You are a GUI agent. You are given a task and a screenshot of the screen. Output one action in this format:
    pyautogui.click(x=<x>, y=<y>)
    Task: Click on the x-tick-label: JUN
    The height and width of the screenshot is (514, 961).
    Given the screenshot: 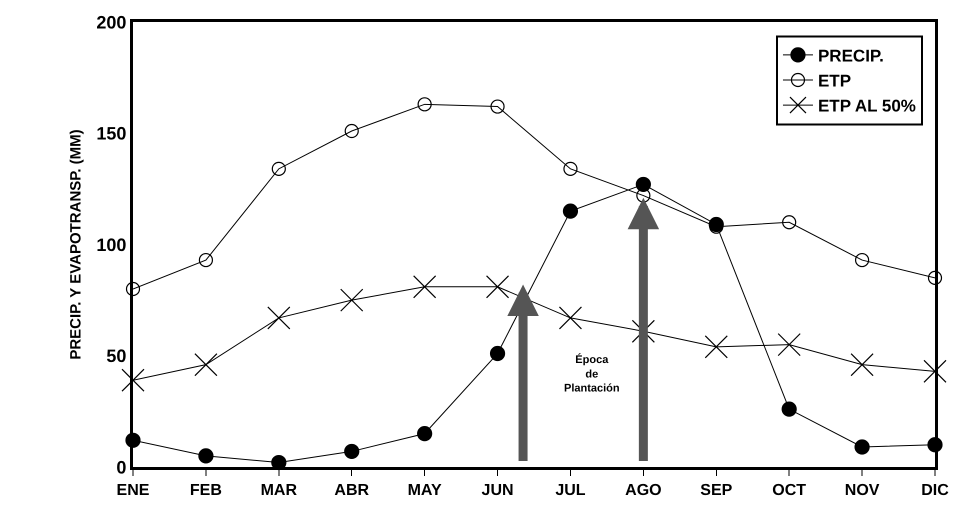 What is the action you would take?
    pyautogui.click(x=498, y=491)
    